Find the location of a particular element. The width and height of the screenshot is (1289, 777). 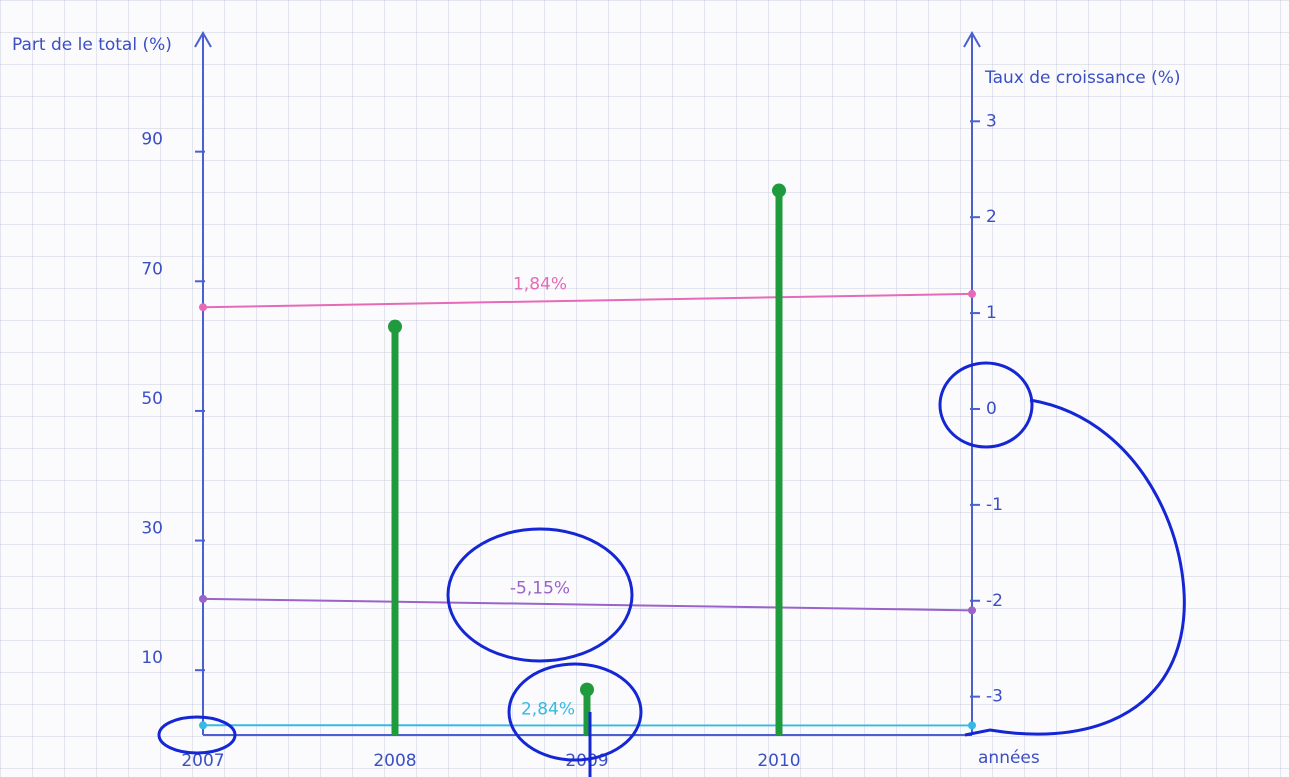

y2-tick-label: -2 is located at coordinates (994, 601).